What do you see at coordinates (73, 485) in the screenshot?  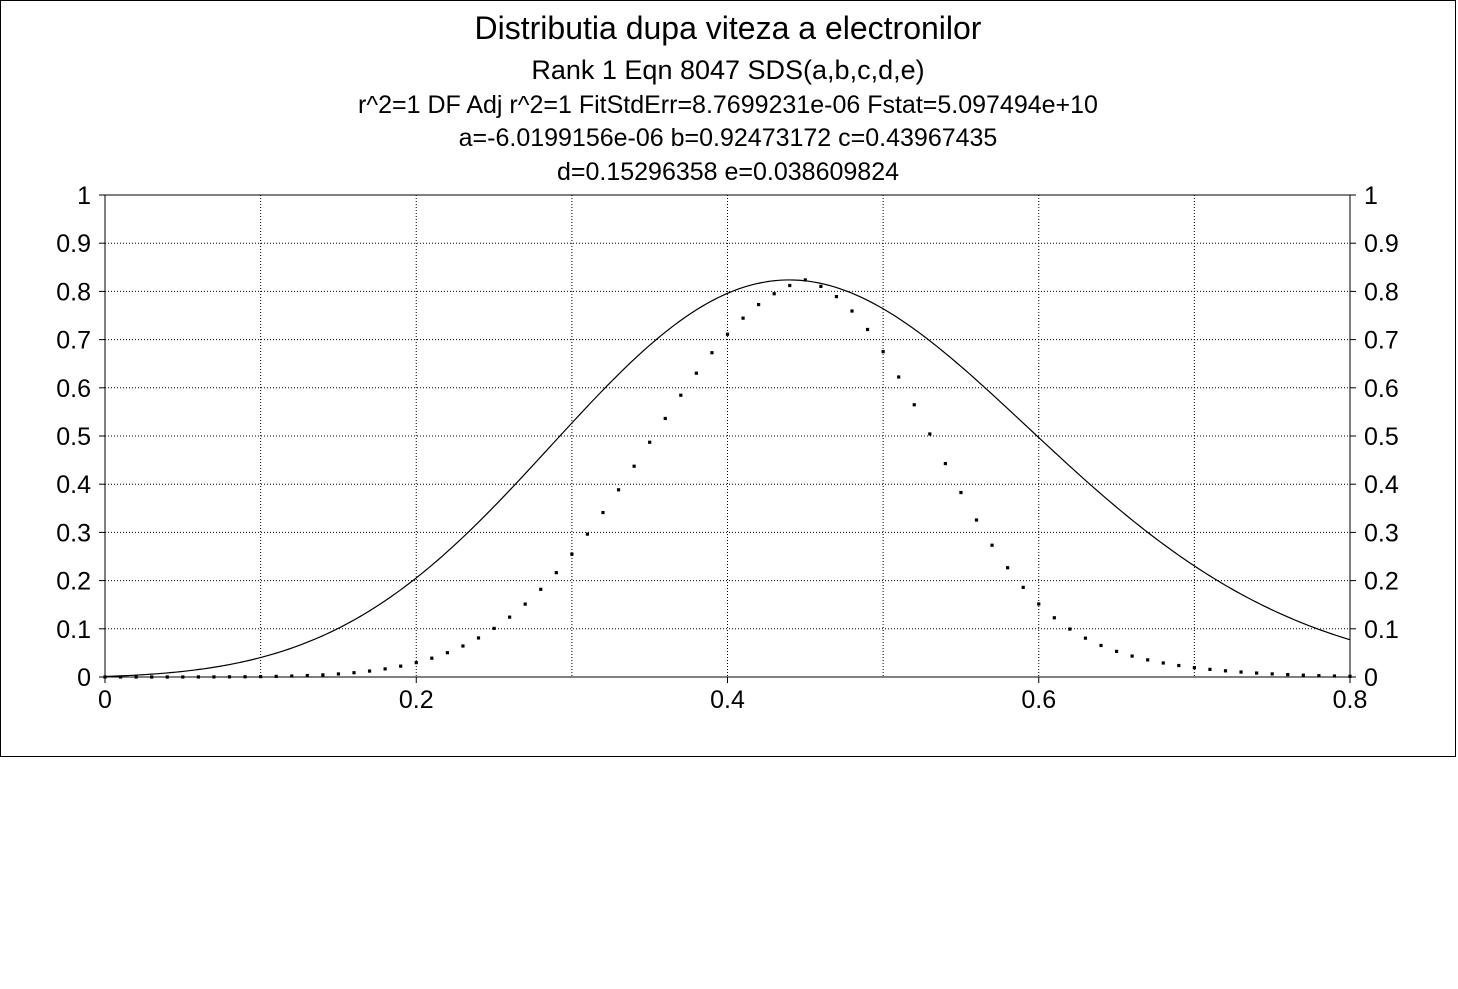 I see `y-tick-label-left: 0.4` at bounding box center [73, 485].